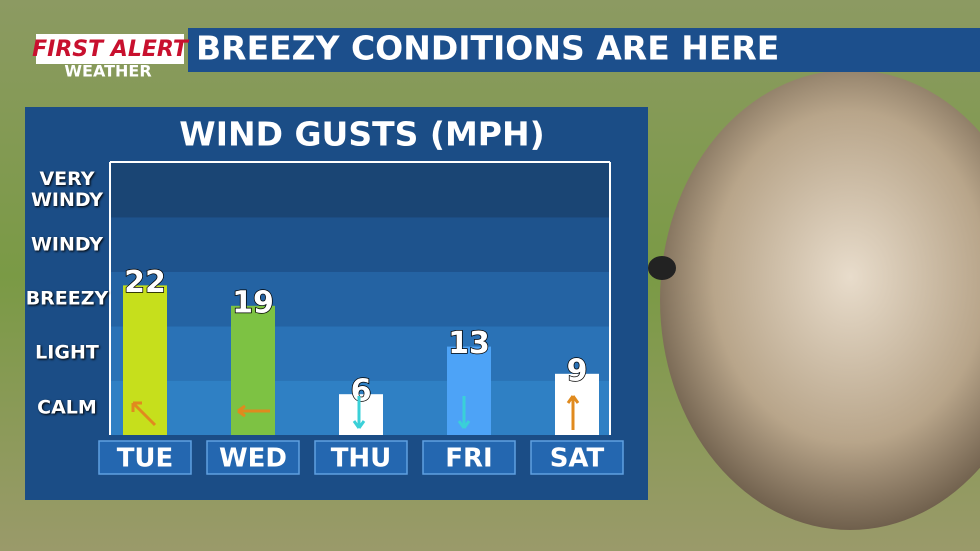 This screenshot has width=980, height=551. I want to click on y-tick-label: CALM, so click(67, 407).